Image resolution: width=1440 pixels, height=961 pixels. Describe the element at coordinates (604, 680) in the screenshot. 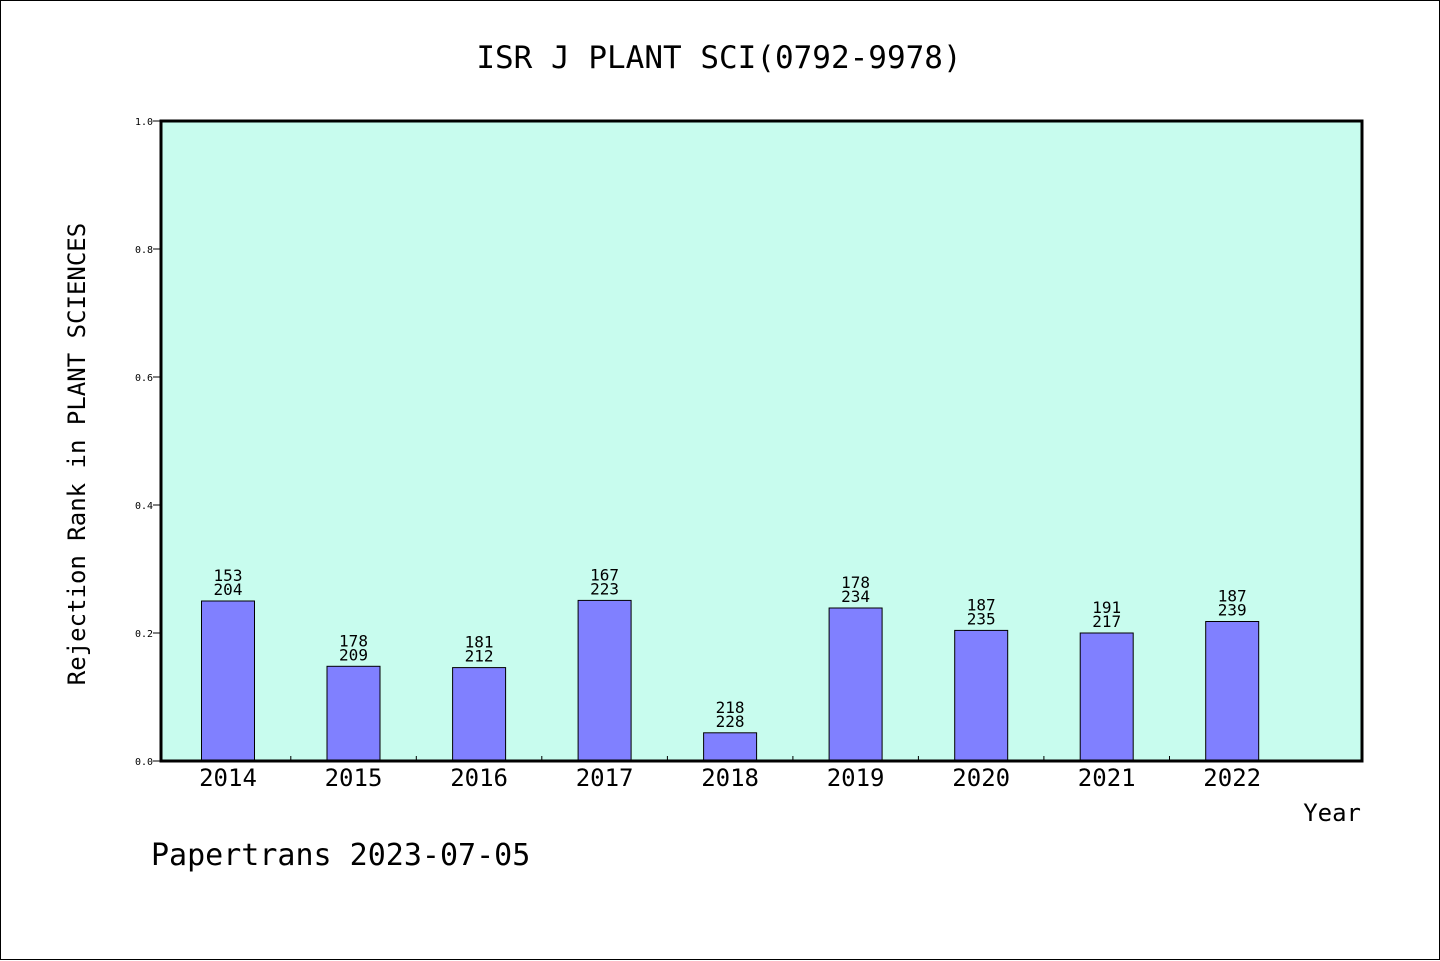

I see `bar-2017` at that location.